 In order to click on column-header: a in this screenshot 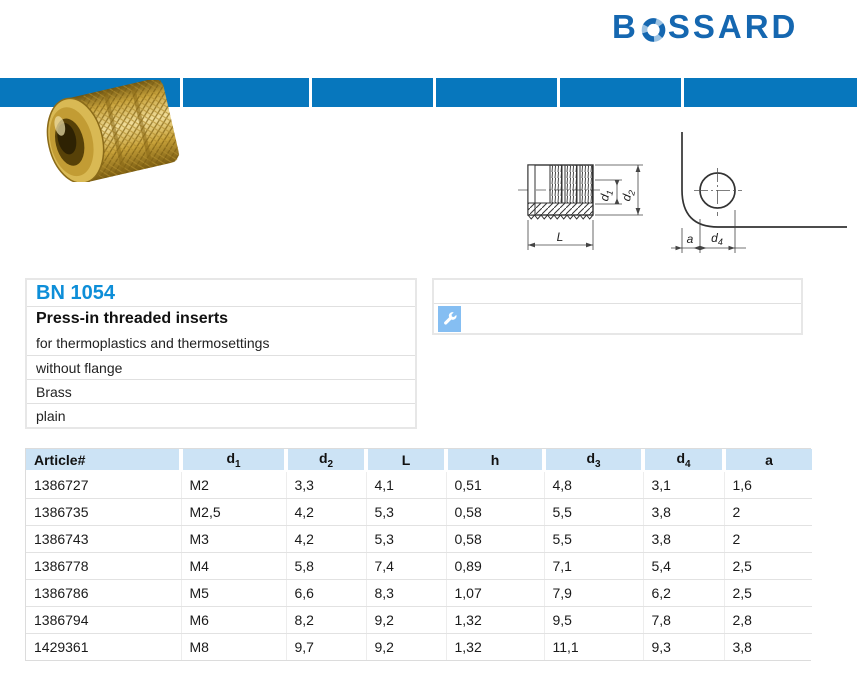, I will do `click(768, 460)`.